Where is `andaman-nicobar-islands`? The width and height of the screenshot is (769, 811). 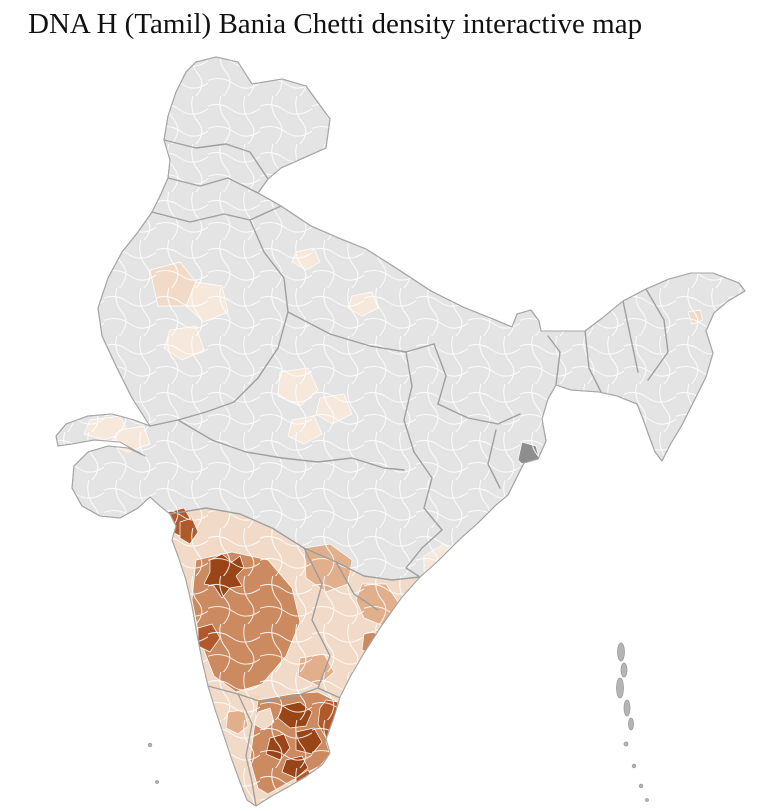 andaman-nicobar-islands is located at coordinates (632, 722).